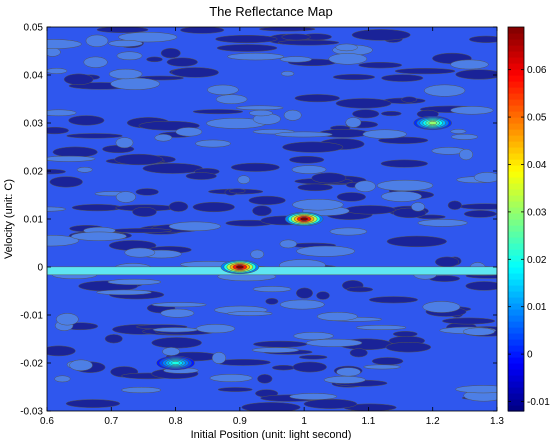 This screenshot has width=554, height=440. Describe the element at coordinates (537, 260) in the screenshot. I see `colorbar-tick-label: 0.02` at that location.